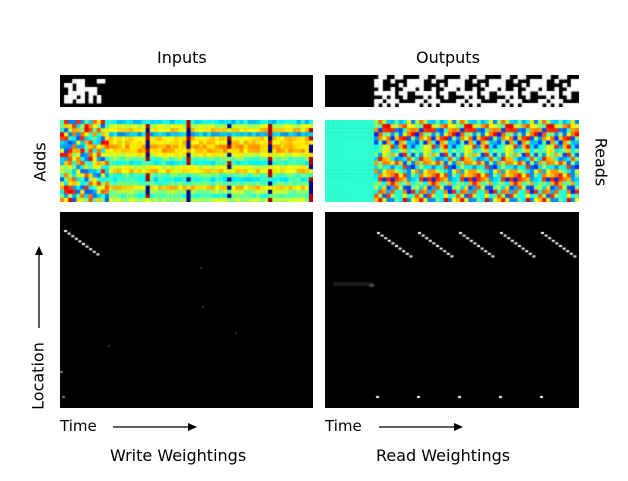 Image resolution: width=628 pixels, height=481 pixels. What do you see at coordinates (186, 161) in the screenshot?
I see `adds-heatmap` at bounding box center [186, 161].